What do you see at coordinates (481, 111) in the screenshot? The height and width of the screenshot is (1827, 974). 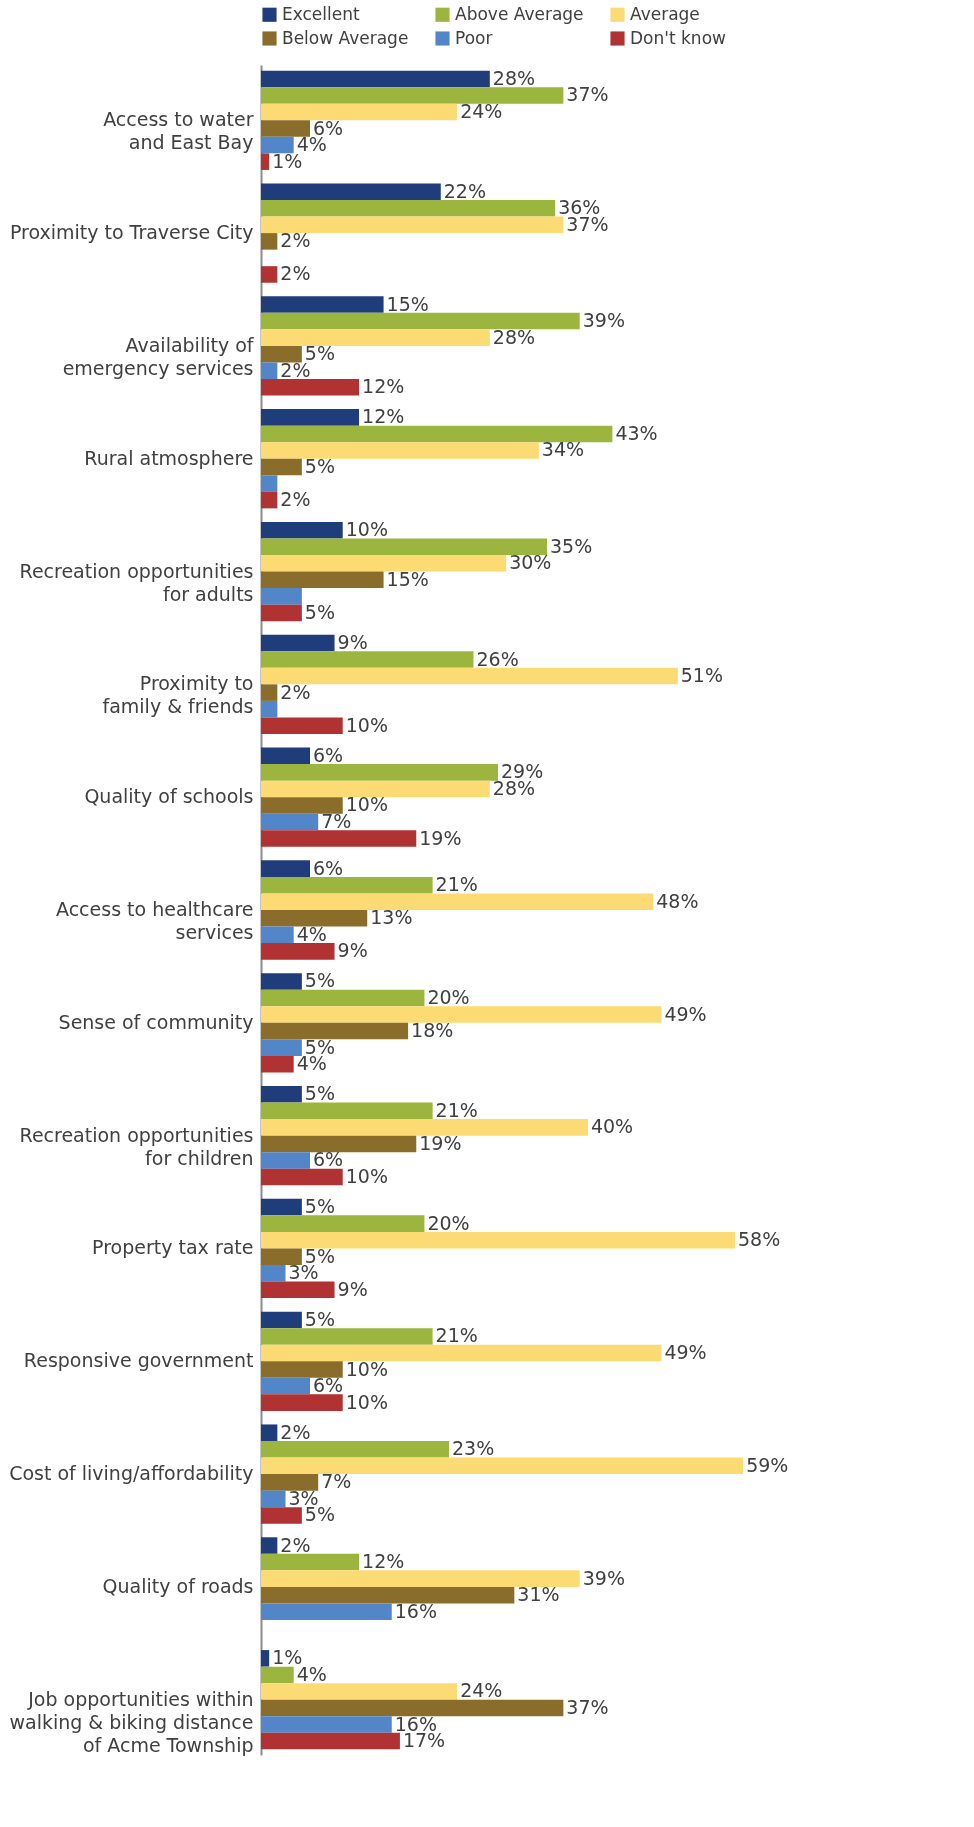 I see `data-label: 24%` at bounding box center [481, 111].